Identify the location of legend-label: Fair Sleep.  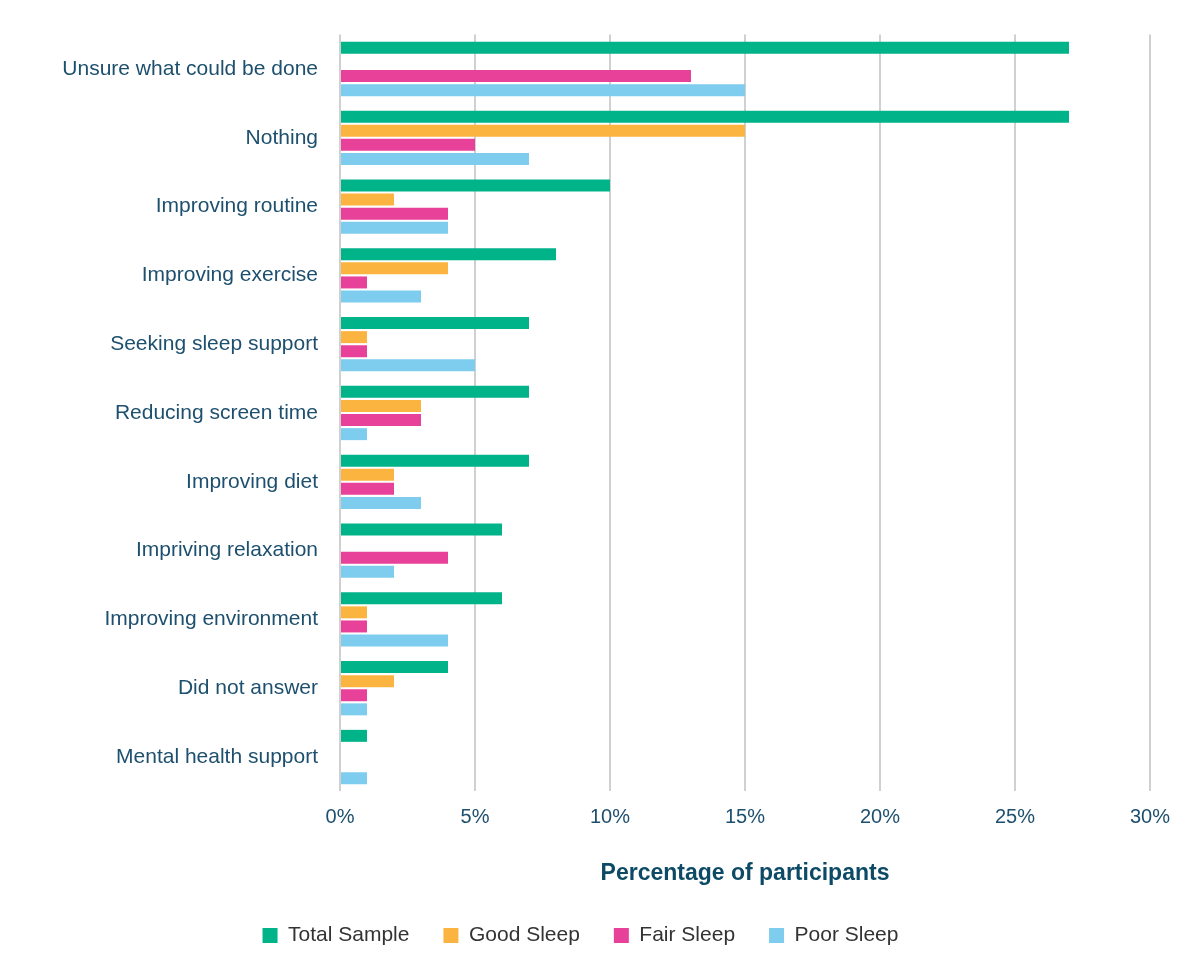
(687, 934).